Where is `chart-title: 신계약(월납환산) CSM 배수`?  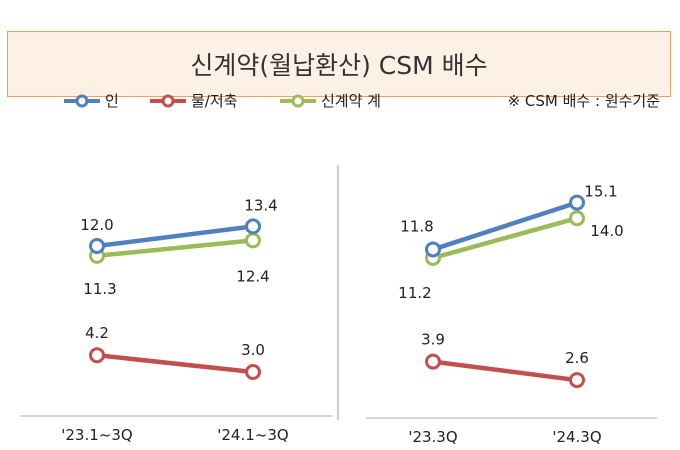
chart-title: 신계약(월납환산) CSM 배수 is located at coordinates (339, 64).